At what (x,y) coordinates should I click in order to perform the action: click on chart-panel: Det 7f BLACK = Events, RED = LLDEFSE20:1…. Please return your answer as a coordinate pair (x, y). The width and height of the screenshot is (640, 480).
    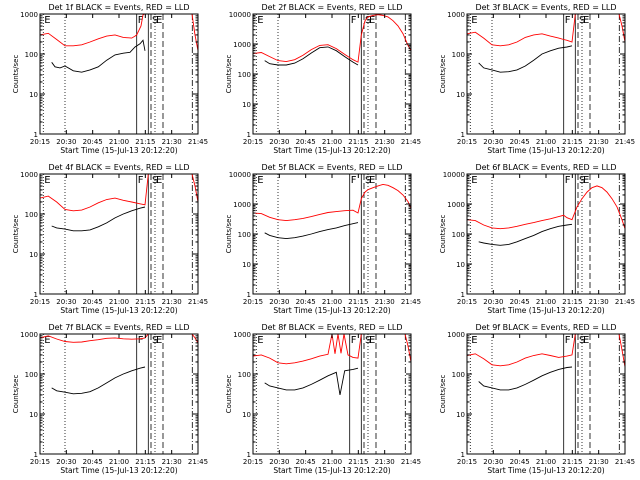
    Looking at the image, I should click on (110, 399).